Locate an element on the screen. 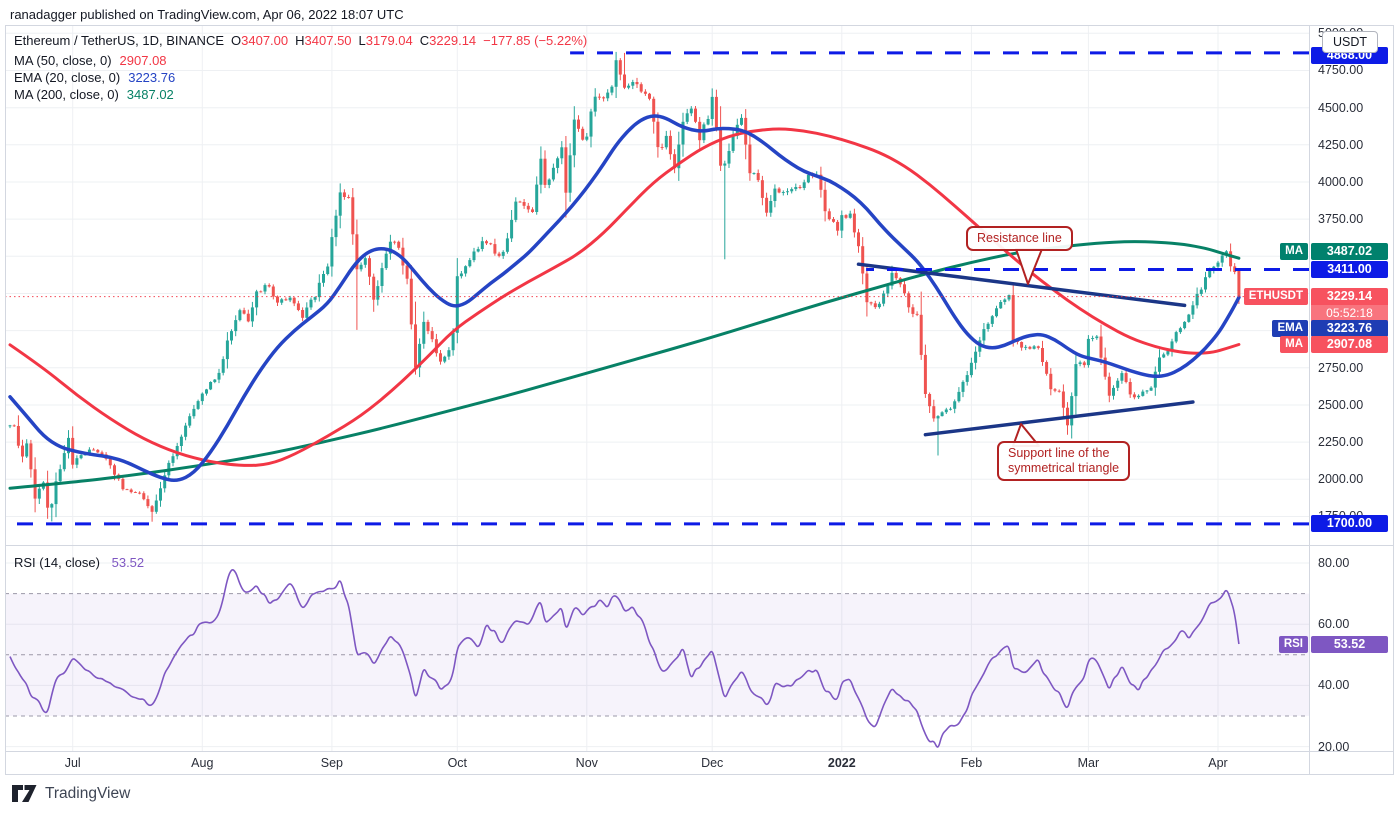 The width and height of the screenshot is (1400, 813). price-tick-label: 2250.00 is located at coordinates (1341, 442).